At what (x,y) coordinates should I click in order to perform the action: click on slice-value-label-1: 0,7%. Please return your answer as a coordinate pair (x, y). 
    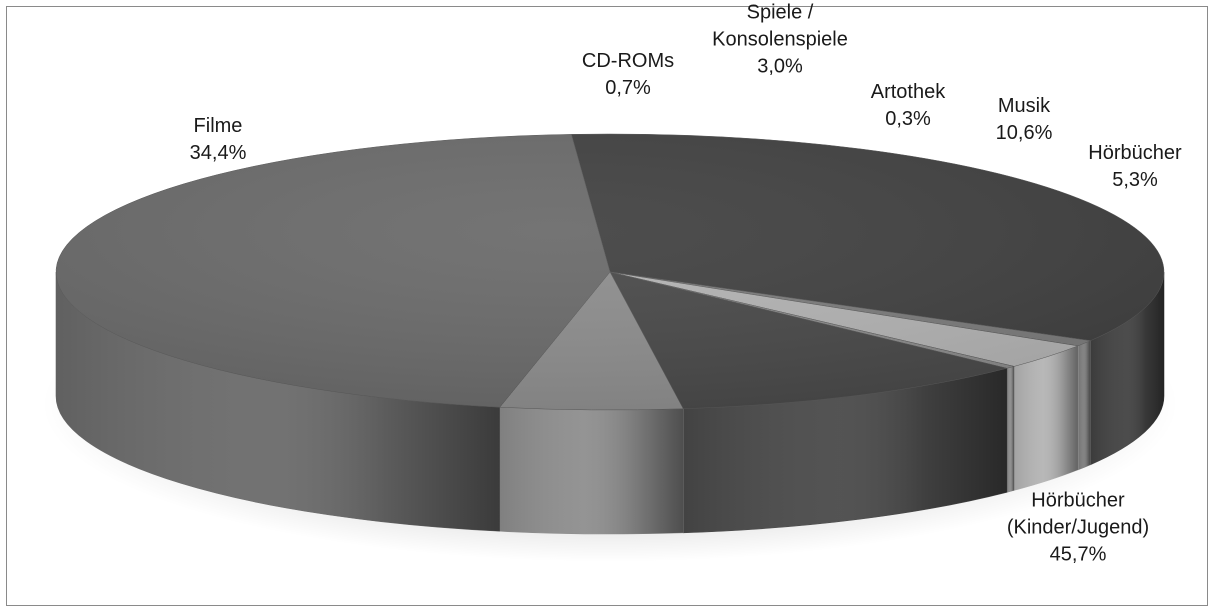
    Looking at the image, I should click on (628, 88).